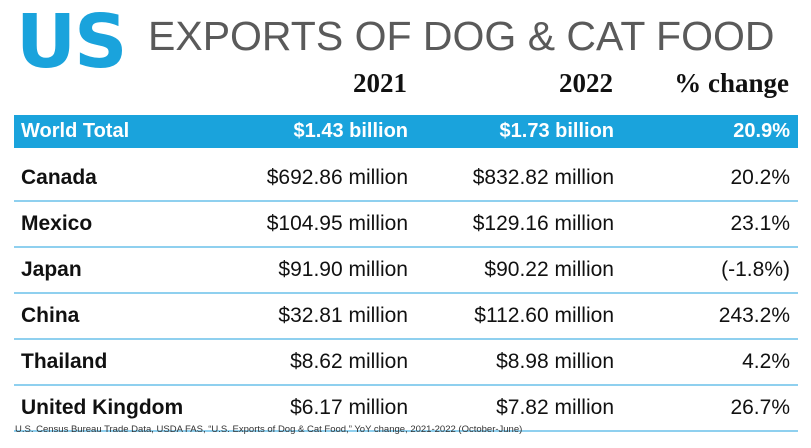  What do you see at coordinates (461, 36) in the screenshot?
I see `chart-title: EXPORTS OF DOG & CAT FOOD` at bounding box center [461, 36].